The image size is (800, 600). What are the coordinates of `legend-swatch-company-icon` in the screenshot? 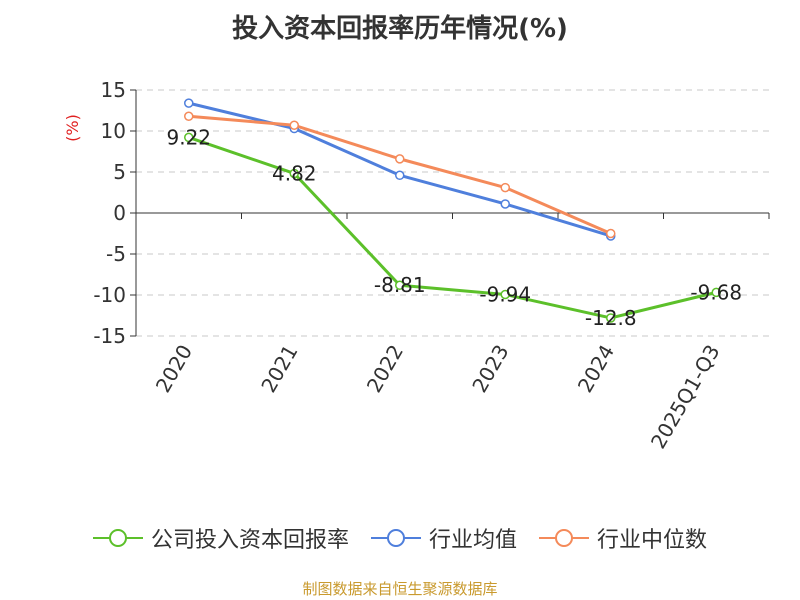 It's located at (117, 538).